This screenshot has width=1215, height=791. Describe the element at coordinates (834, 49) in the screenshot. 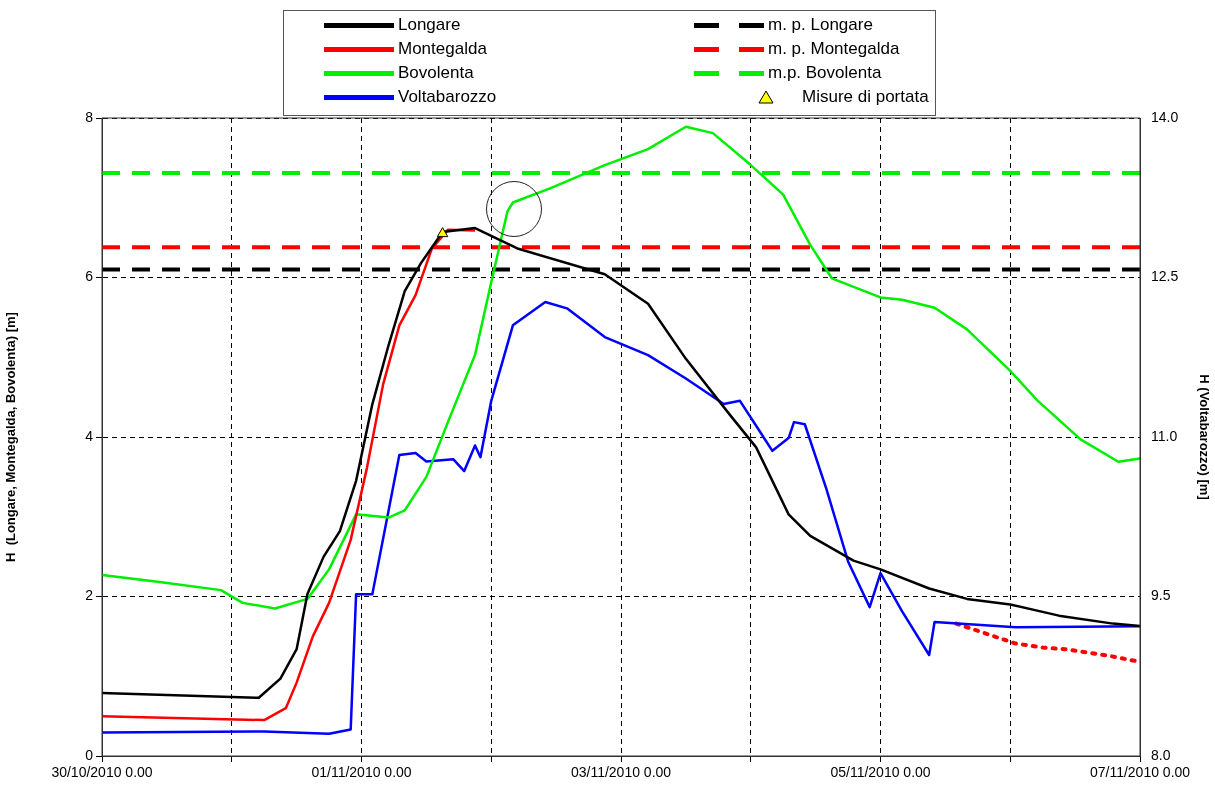

I see `legend-label: m. p. Montegalda` at that location.